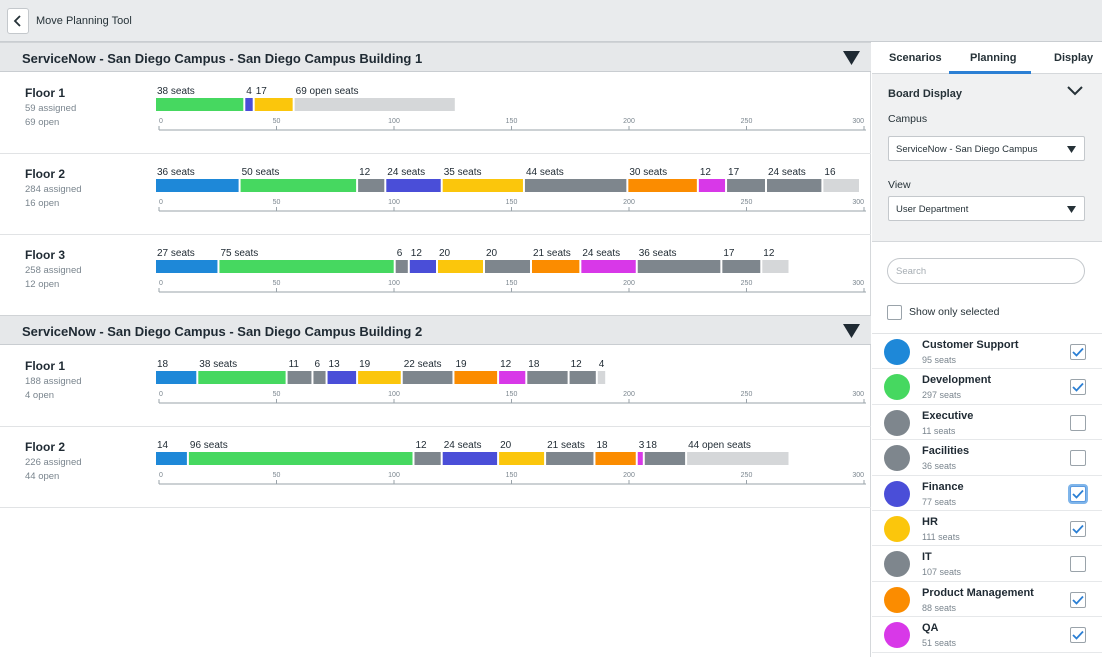 This screenshot has height=657, width=1102. What do you see at coordinates (987, 493) in the screenshot?
I see `department-item: Finance 77 seats` at bounding box center [987, 493].